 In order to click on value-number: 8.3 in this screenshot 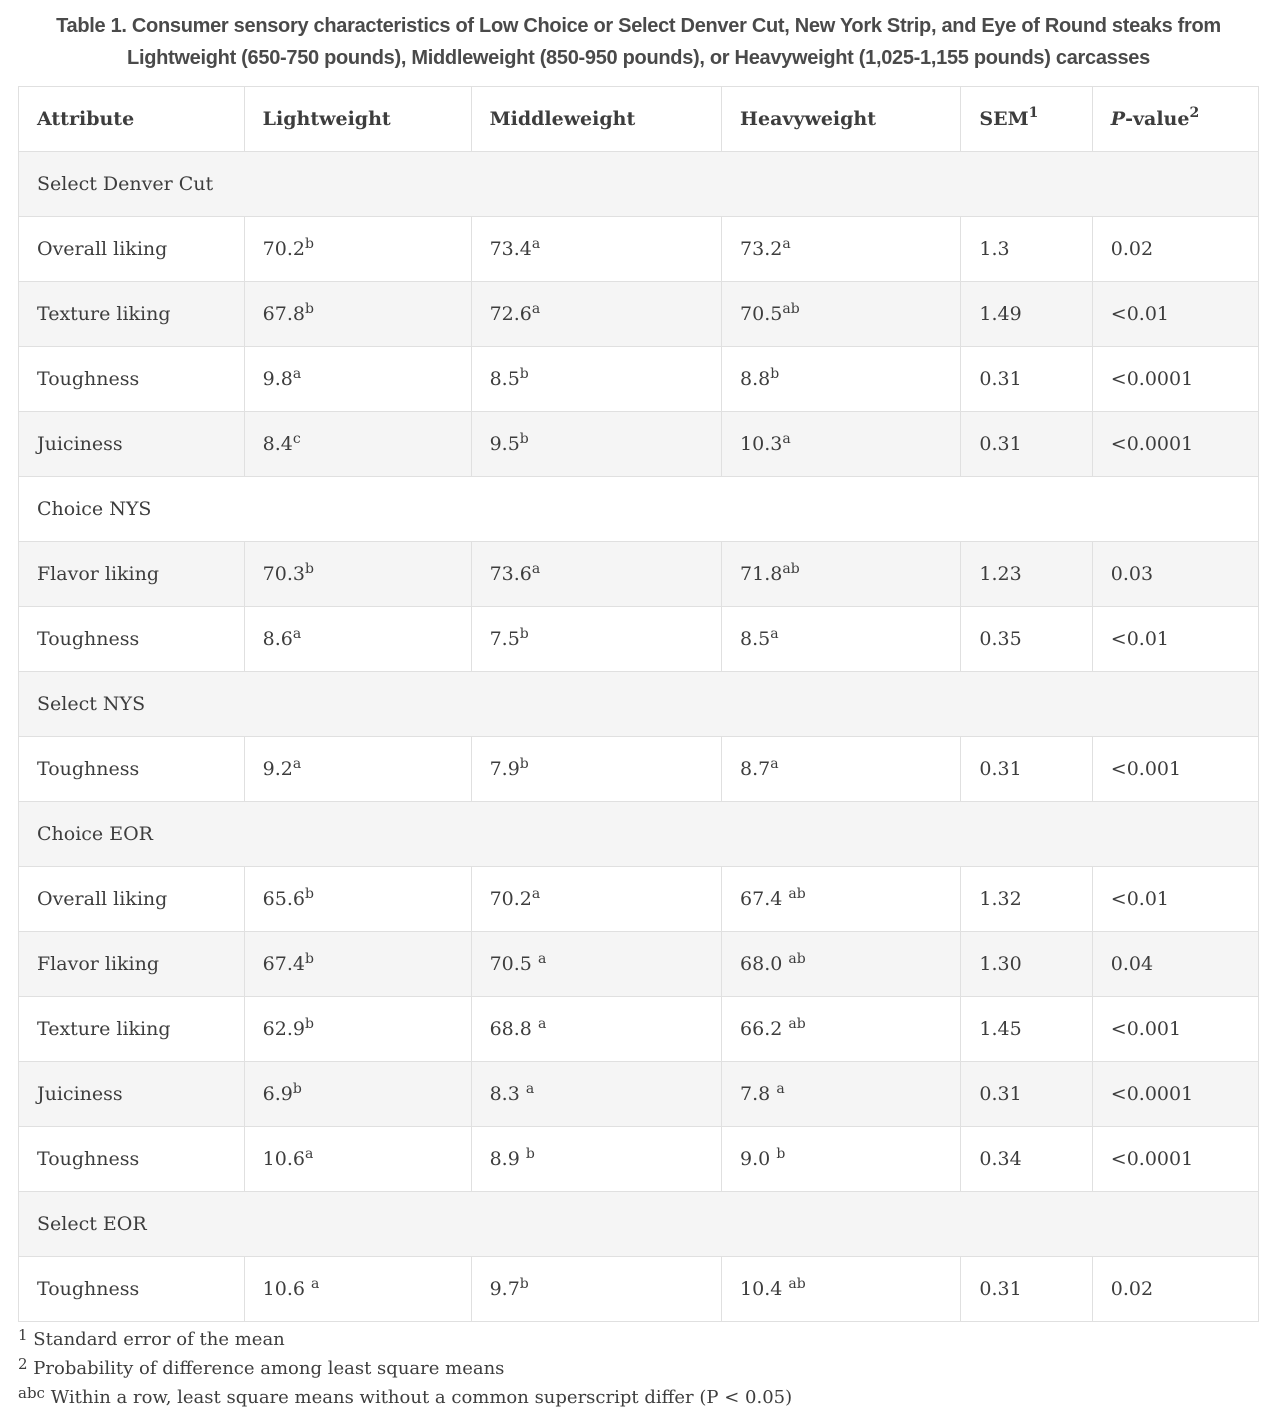, I will do `click(507, 1094)`.